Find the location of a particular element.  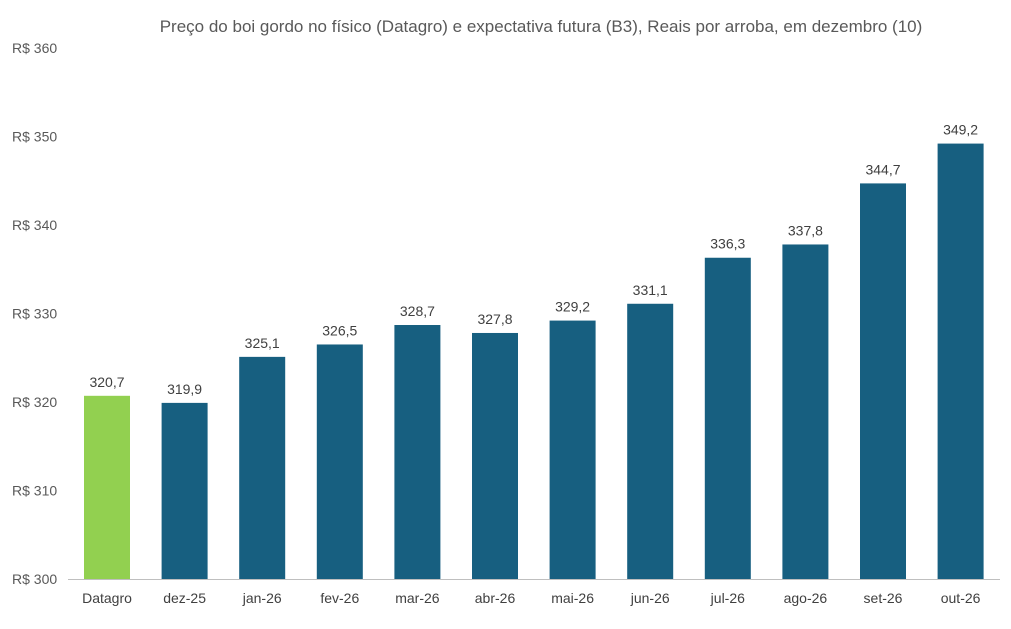

y-tick-label: R$ 320 is located at coordinates (34, 402).